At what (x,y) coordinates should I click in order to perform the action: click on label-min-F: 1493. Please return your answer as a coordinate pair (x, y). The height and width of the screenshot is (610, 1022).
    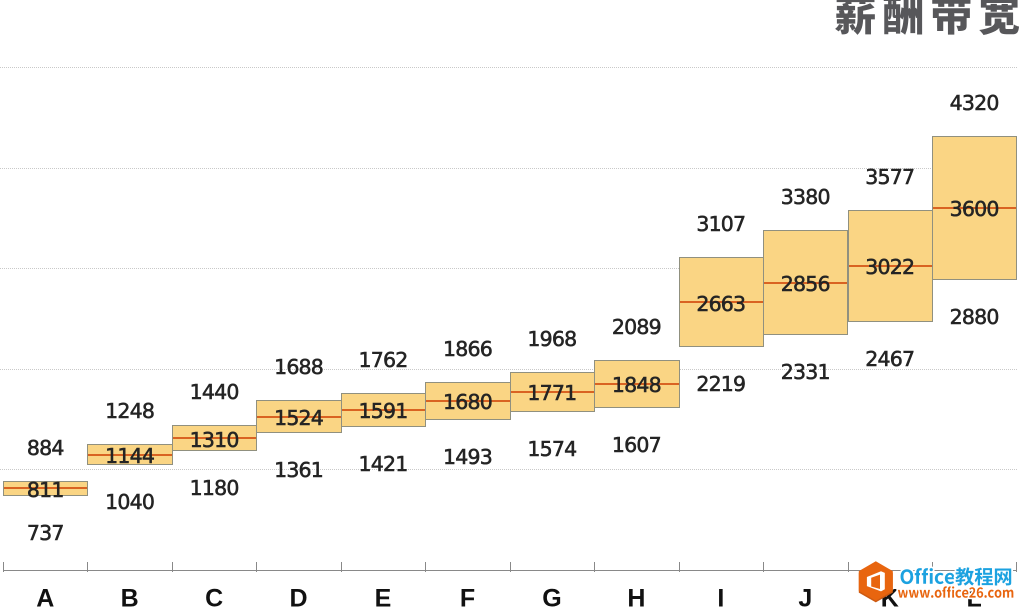
    Looking at the image, I should click on (467, 456).